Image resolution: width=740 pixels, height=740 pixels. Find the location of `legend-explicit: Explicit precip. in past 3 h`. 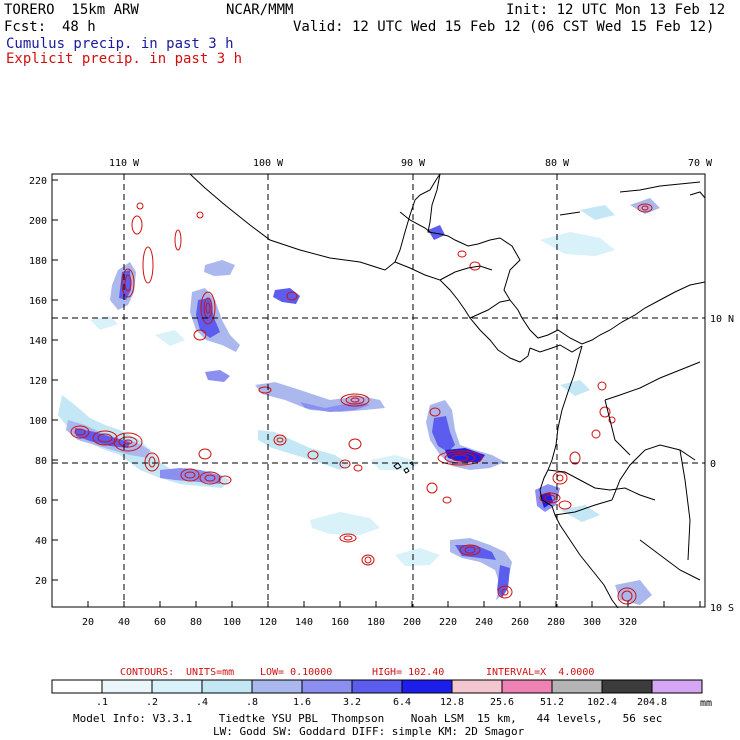

legend-explicit: Explicit precip. in past 3 h is located at coordinates (124, 59).